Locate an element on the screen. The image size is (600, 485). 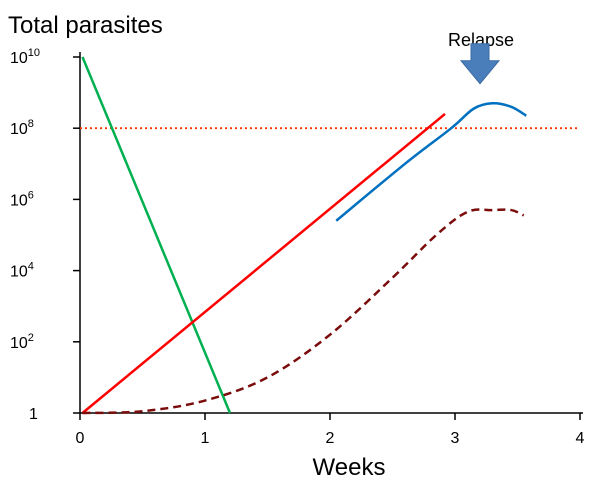
down-arrow-icon is located at coordinates (480, 64).